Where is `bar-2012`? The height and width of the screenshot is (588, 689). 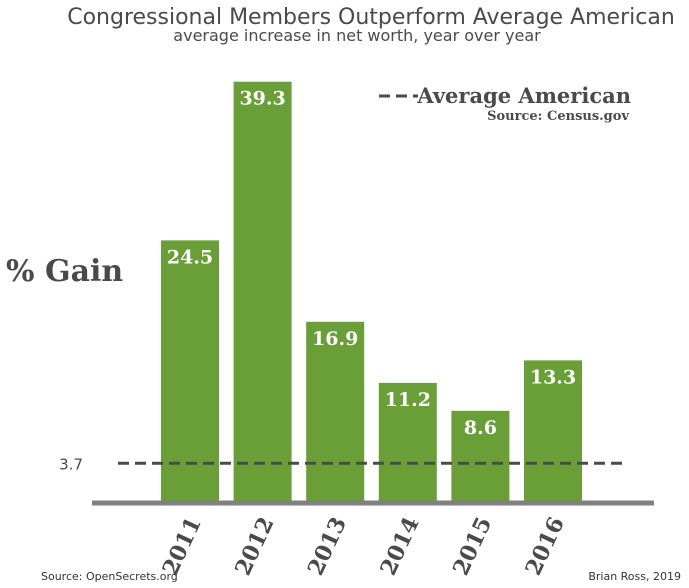 bar-2012 is located at coordinates (262, 292).